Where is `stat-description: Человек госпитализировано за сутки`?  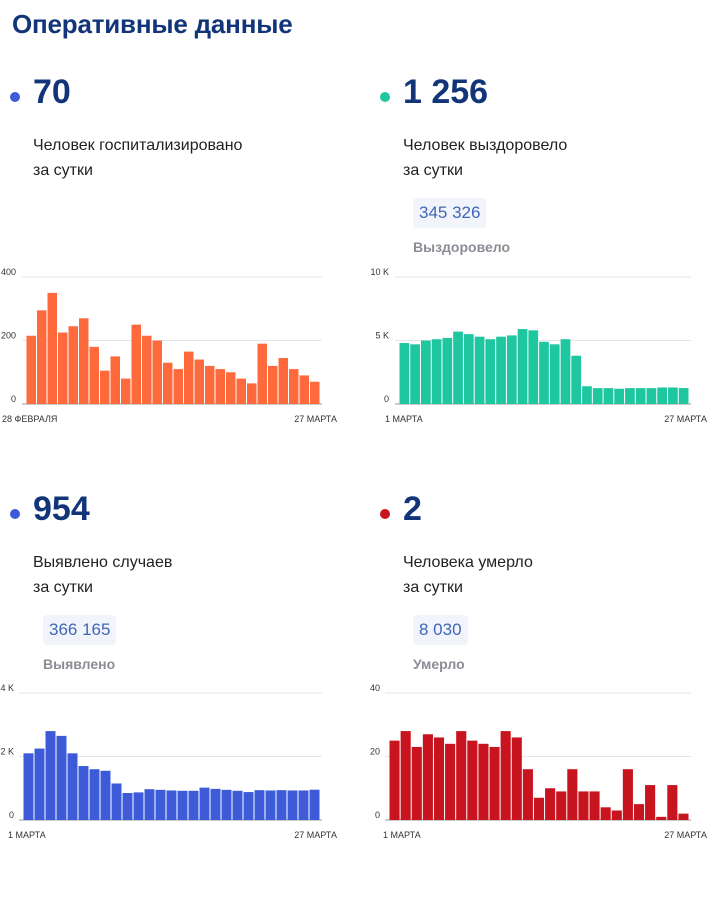
stat-description: Человек госпитализировано за сутки is located at coordinates (183, 158).